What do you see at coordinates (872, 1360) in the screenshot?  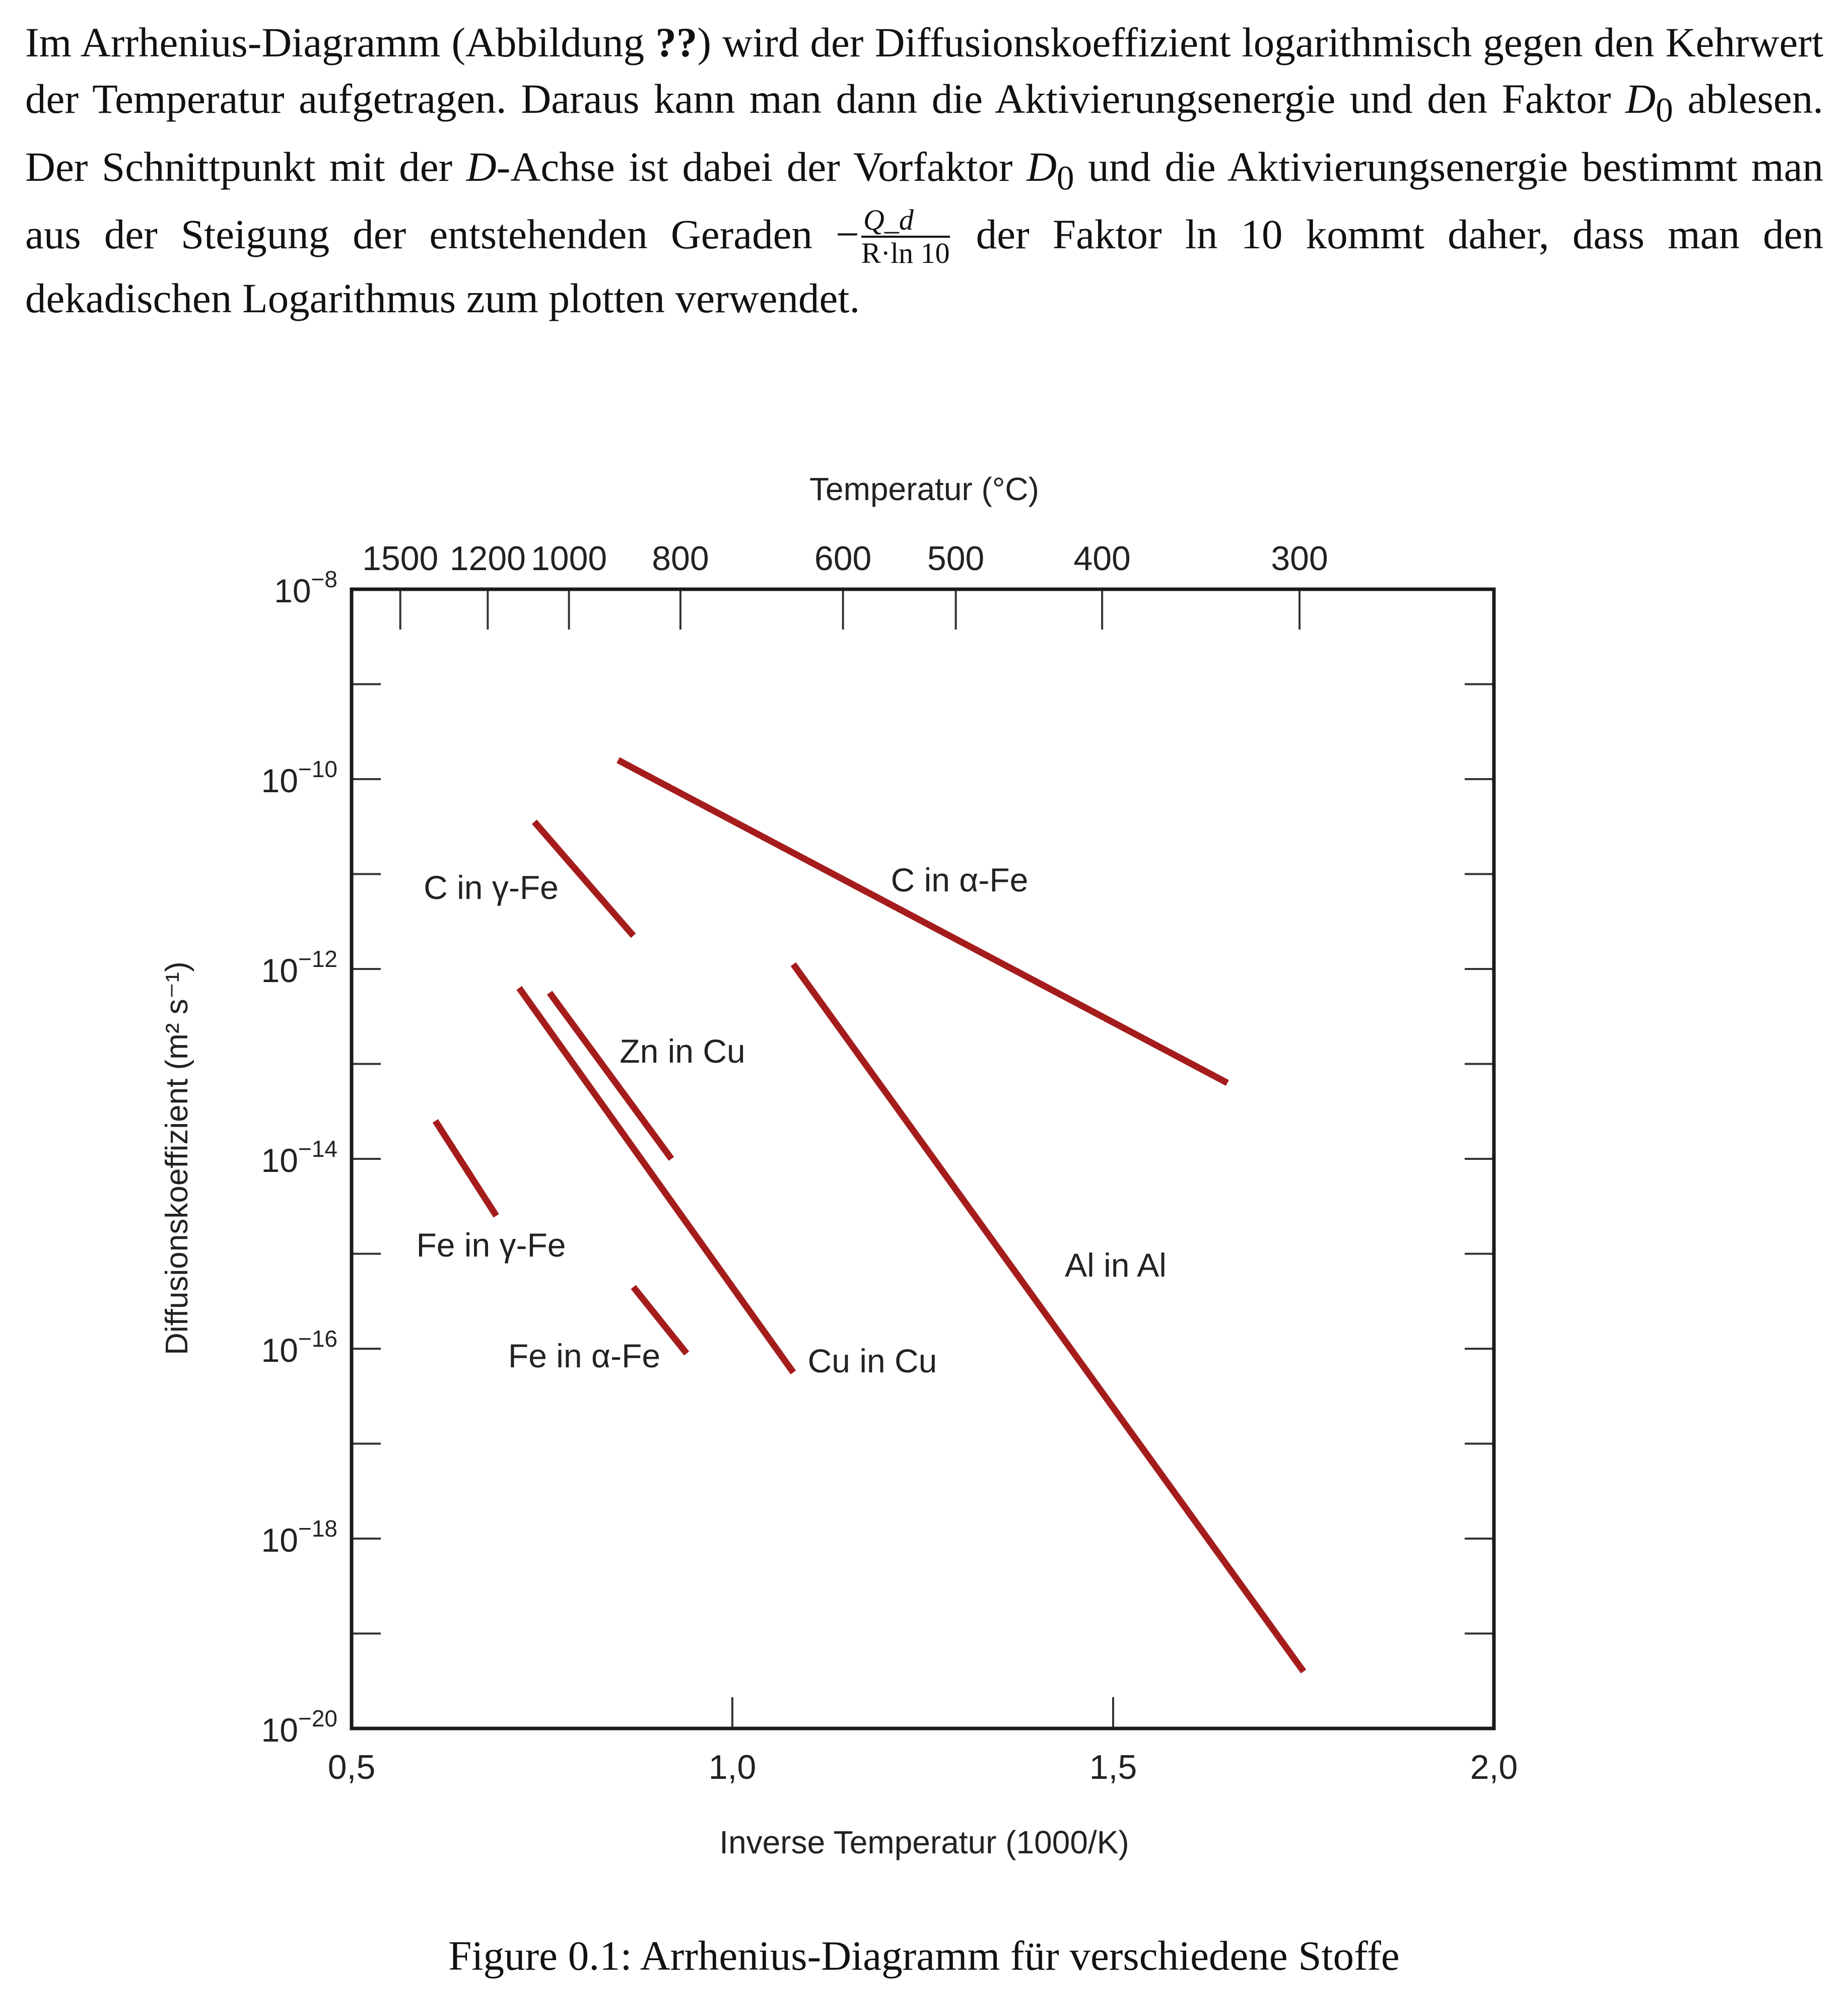 I see `series-label: Cu in Cu` at bounding box center [872, 1360].